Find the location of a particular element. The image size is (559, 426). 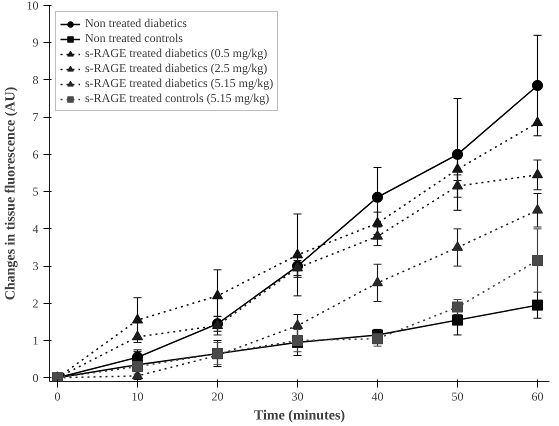

x-tick-label: 0 is located at coordinates (57, 397).